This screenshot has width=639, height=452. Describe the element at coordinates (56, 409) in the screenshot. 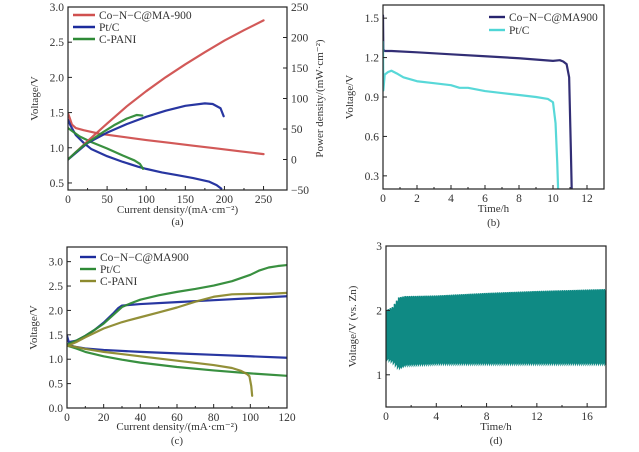

I see `y-tick-label: 0.0` at that location.